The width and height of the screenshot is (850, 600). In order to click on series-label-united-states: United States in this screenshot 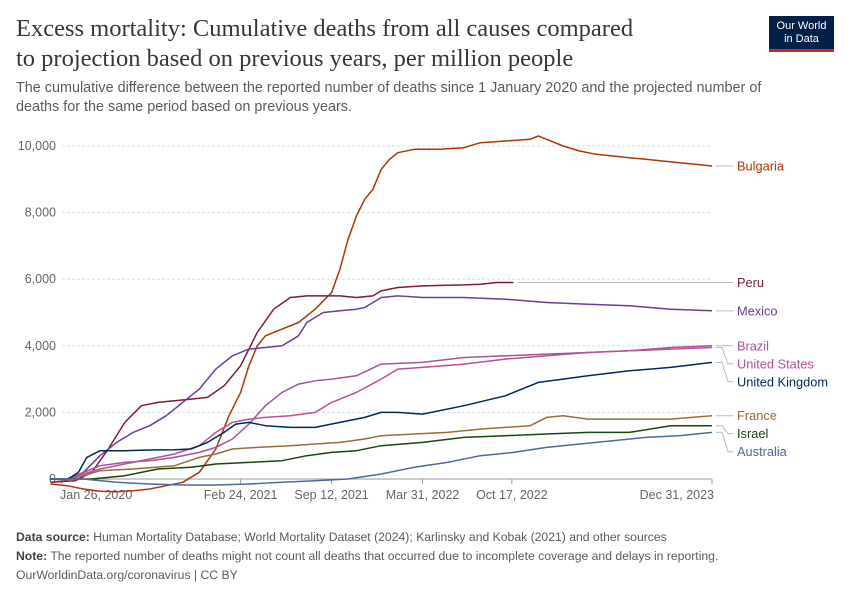, I will do `click(775, 363)`.